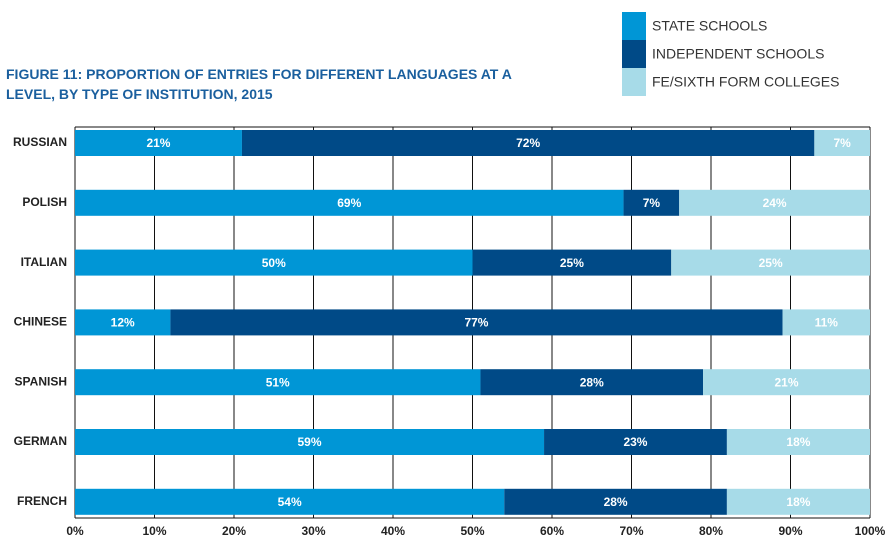 Image resolution: width=890 pixels, height=540 pixels. Describe the element at coordinates (40, 441) in the screenshot. I see `y-tick-label: GERMAN` at that location.